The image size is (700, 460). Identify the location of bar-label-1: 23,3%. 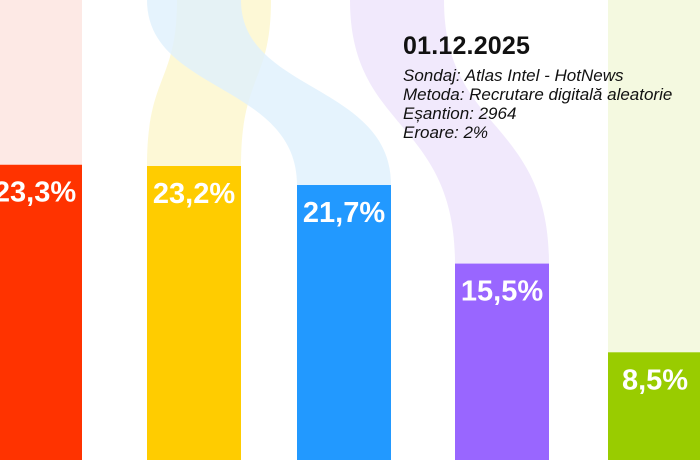
(38, 193).